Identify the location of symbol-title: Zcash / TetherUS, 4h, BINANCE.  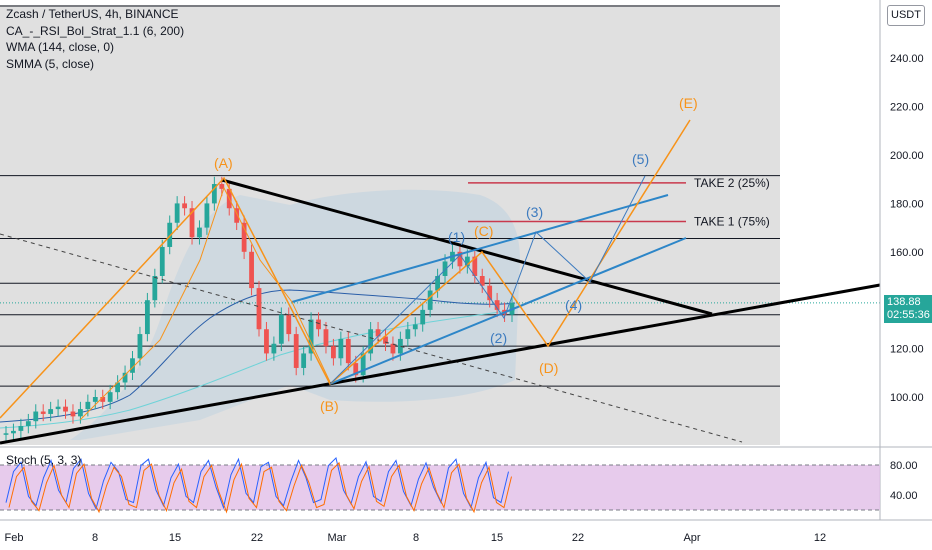
(92, 14).